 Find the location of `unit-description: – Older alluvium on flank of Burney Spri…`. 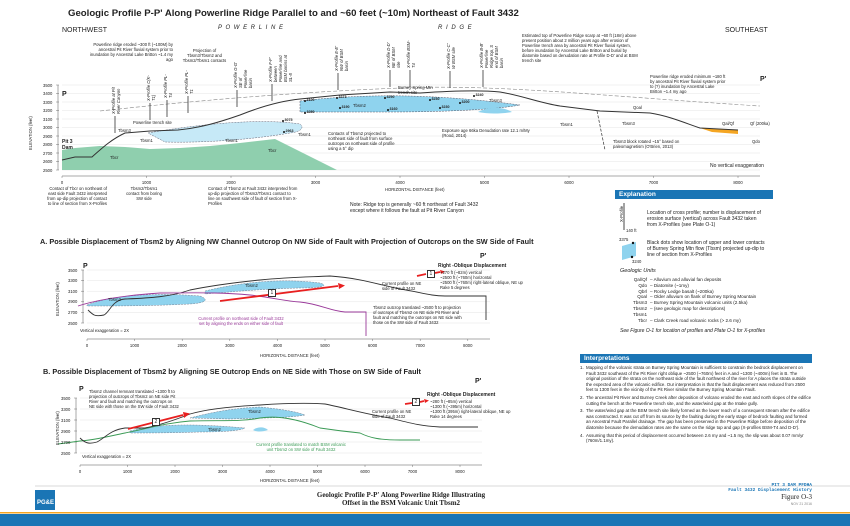

unit-description: – Older alluvium on flank of Burney Spri… is located at coordinates (703, 297).